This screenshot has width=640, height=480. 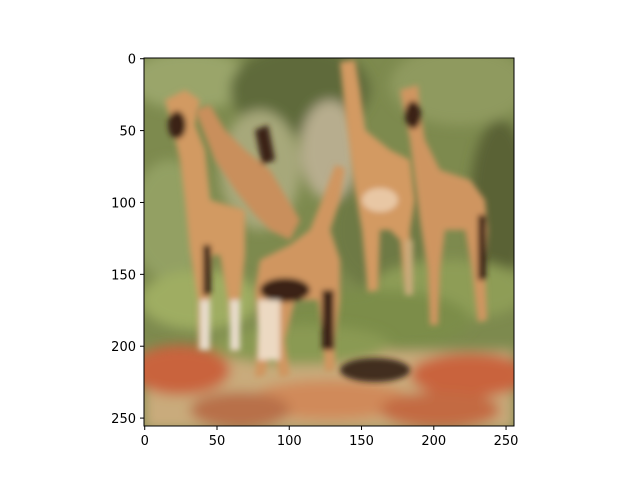 I want to click on y-tick-label: 100, so click(x=123, y=203).